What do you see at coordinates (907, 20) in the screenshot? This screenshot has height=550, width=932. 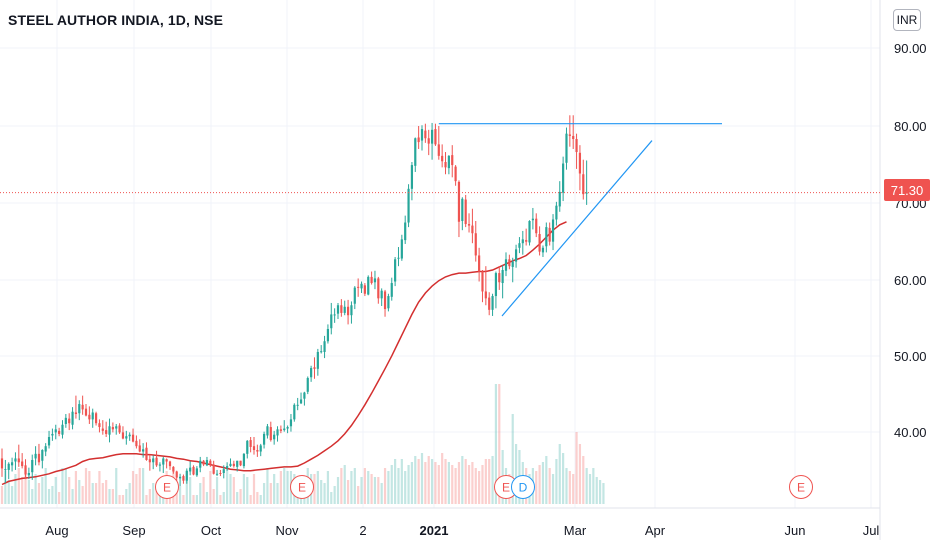 I see `currency-button: INR` at bounding box center [907, 20].